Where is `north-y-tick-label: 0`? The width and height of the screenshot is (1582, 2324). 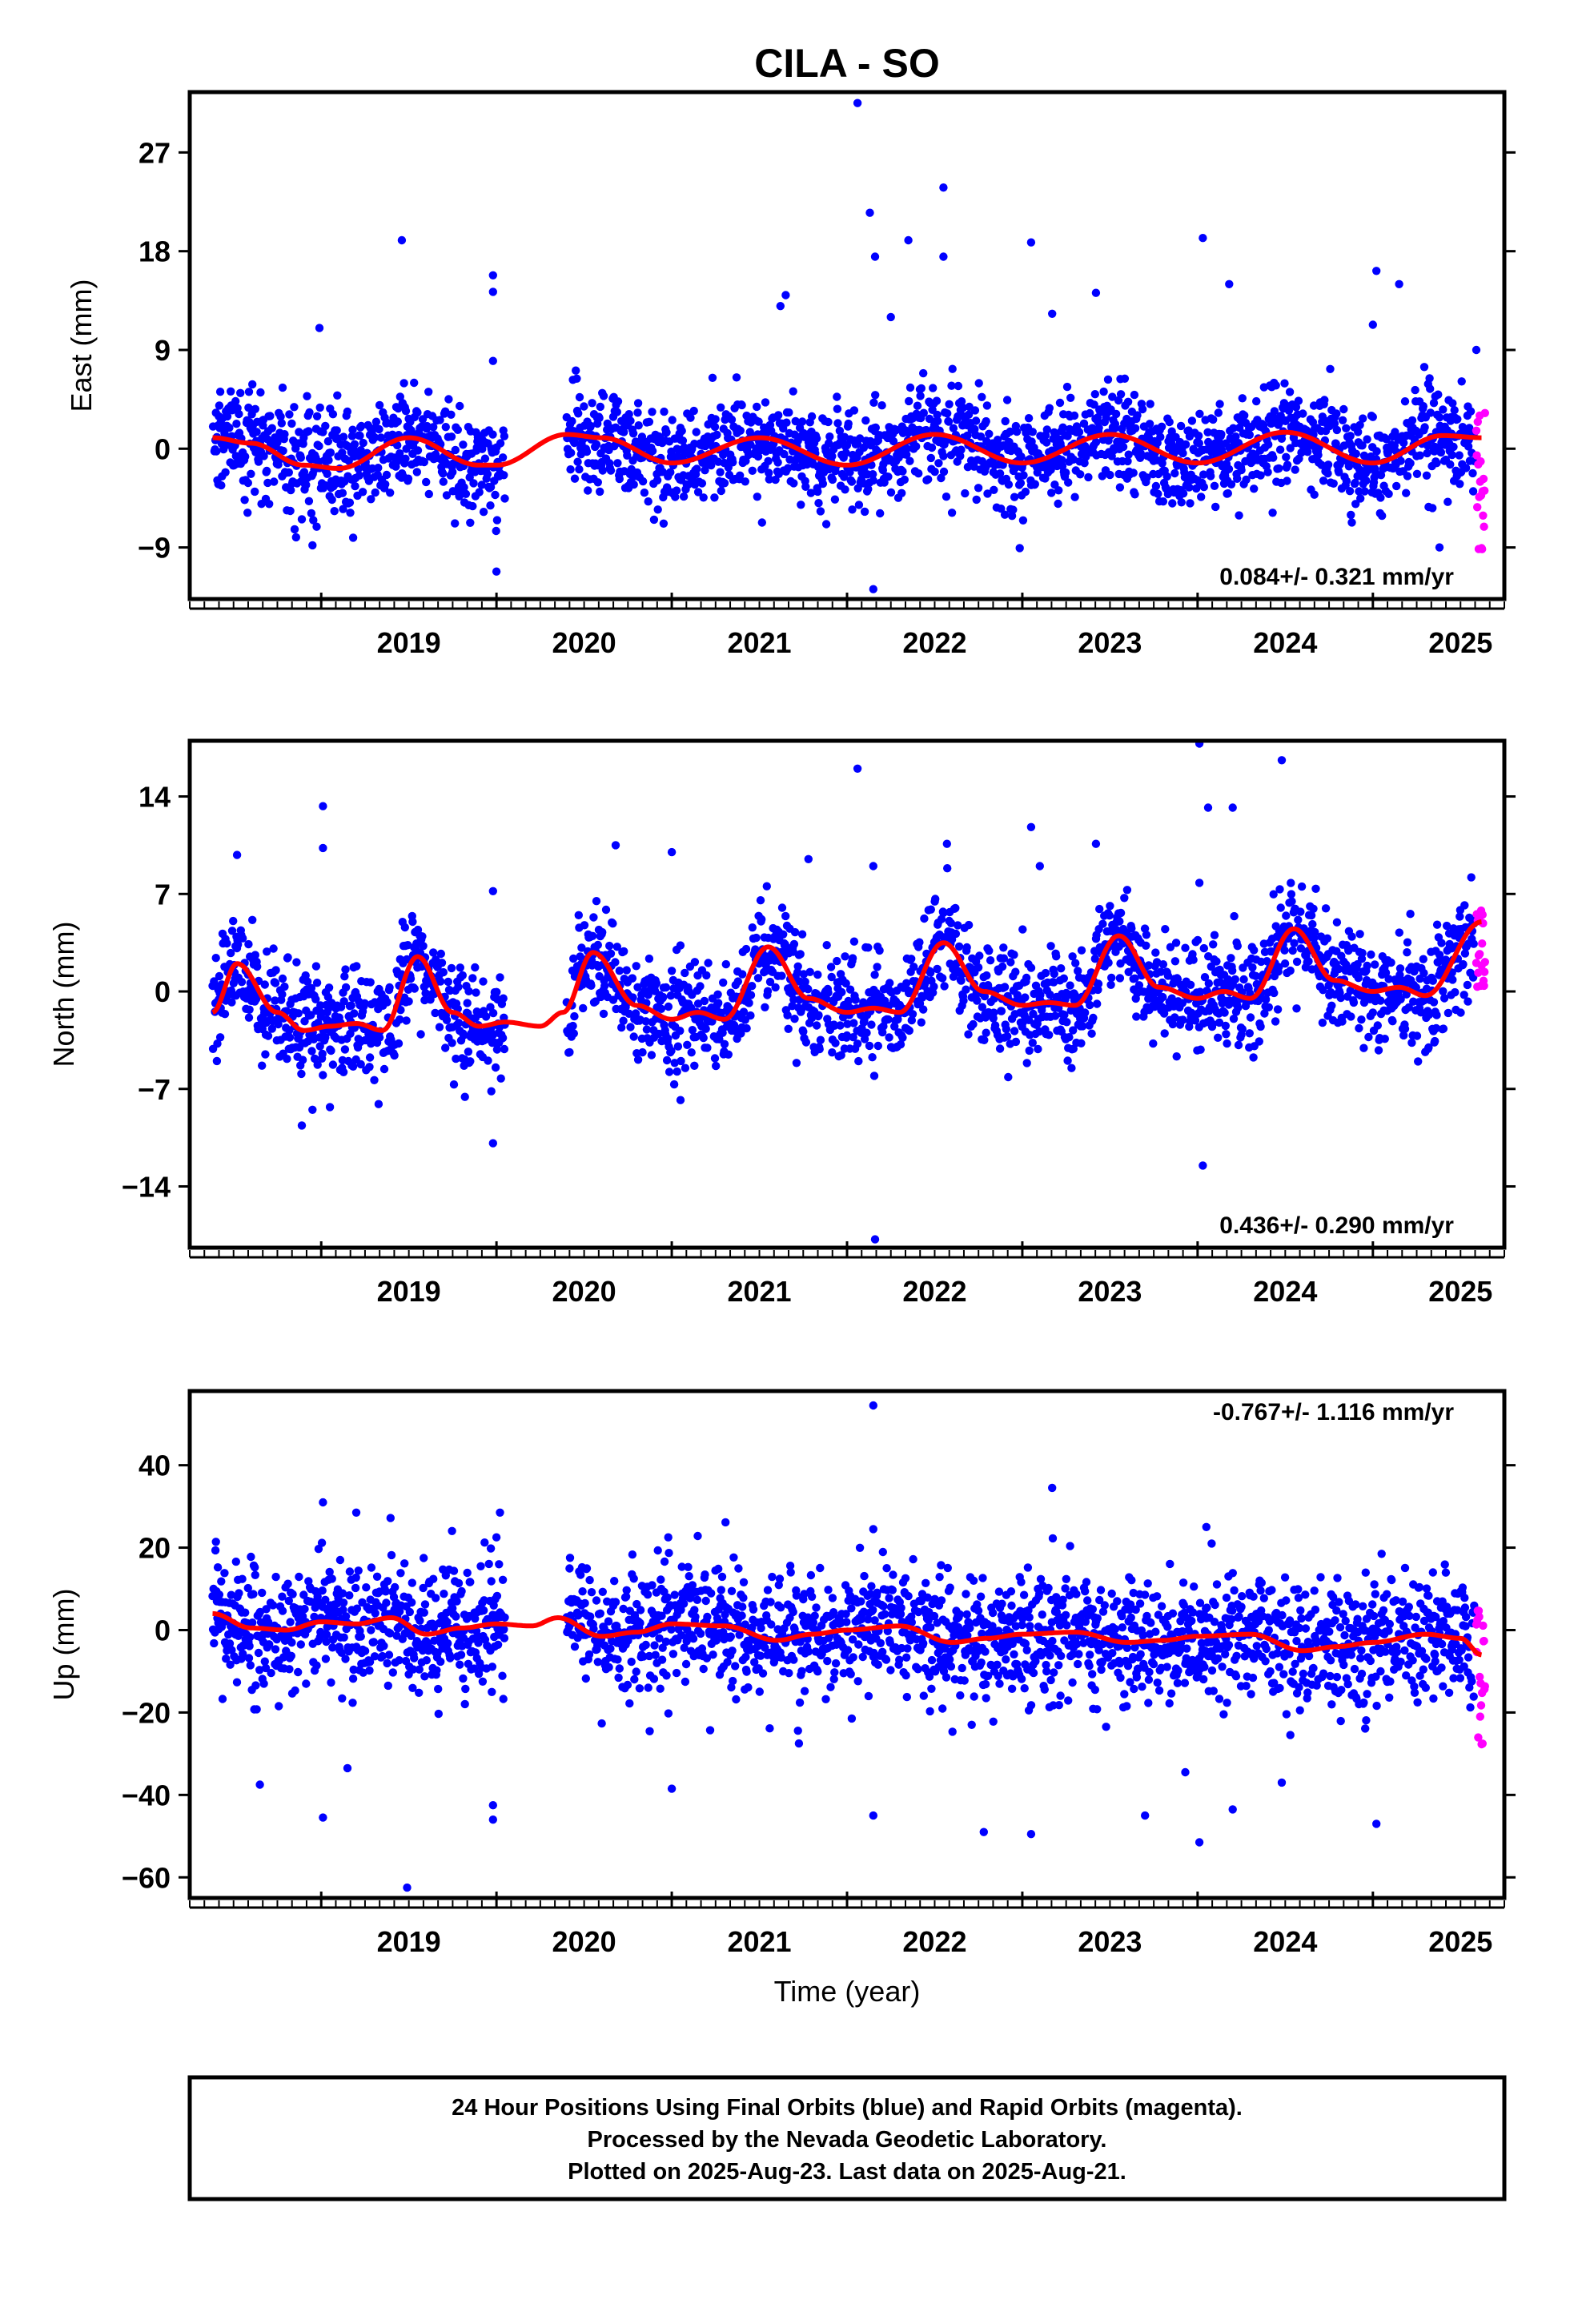 north-y-tick-label: 0 is located at coordinates (163, 991).